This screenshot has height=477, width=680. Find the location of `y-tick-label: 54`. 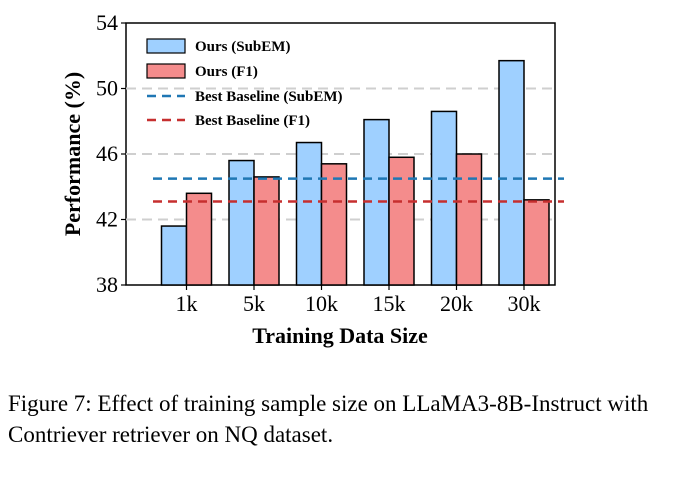

y-tick-label: 54 is located at coordinates (107, 22).